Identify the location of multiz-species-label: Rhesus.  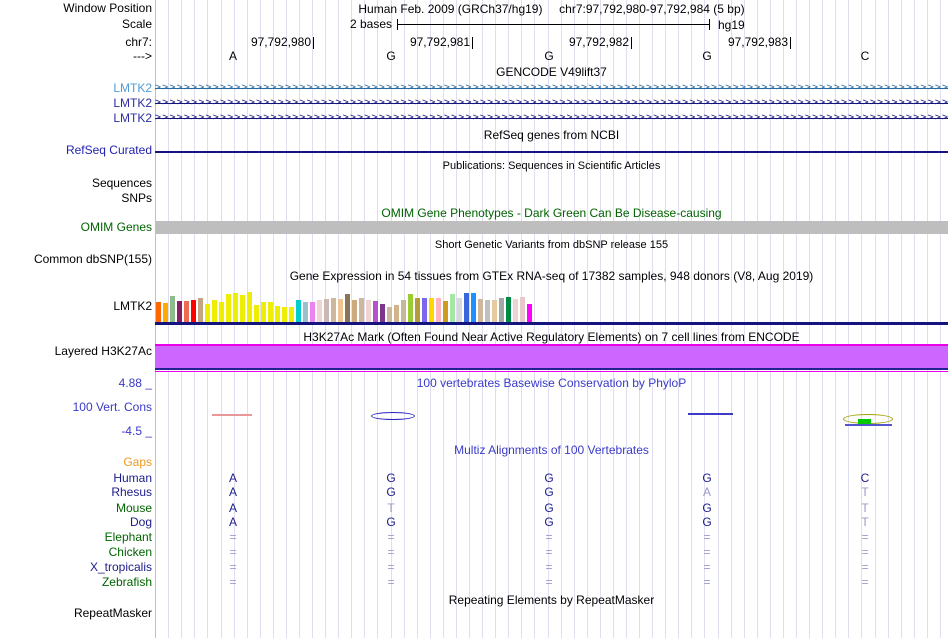
(131, 492).